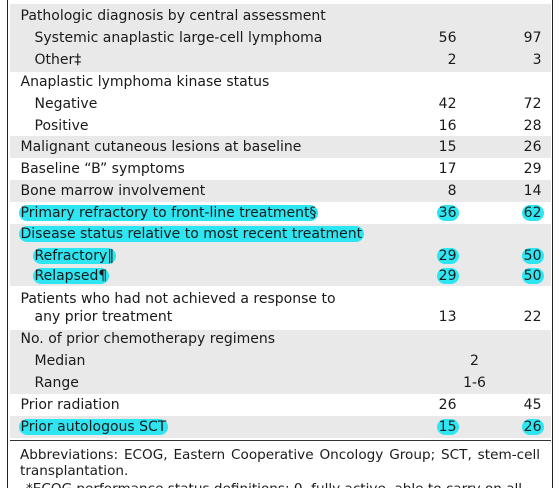 Image resolution: width=560 pixels, height=488 pixels. I want to click on percent-cell: 29, so click(532, 169).